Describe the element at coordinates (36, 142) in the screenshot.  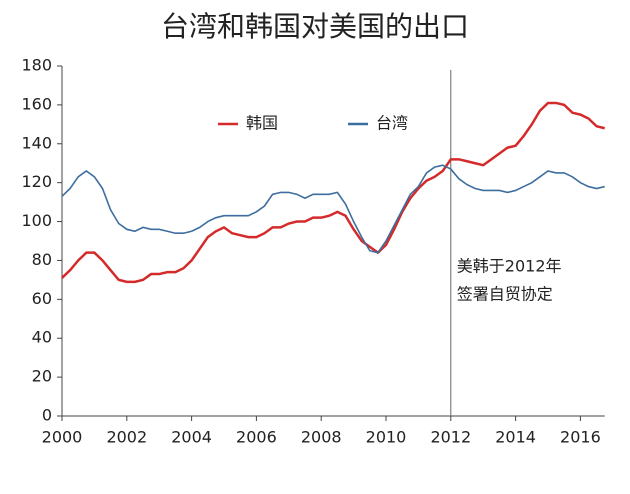
I see `y-tick-label: 140` at that location.